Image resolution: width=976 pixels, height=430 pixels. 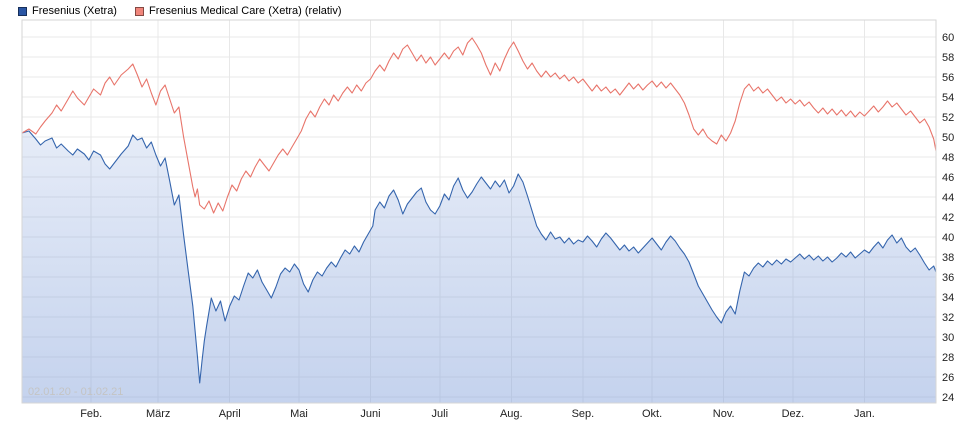 What do you see at coordinates (948, 358) in the screenshot?
I see `y-axis-tick-label: 28` at bounding box center [948, 358].